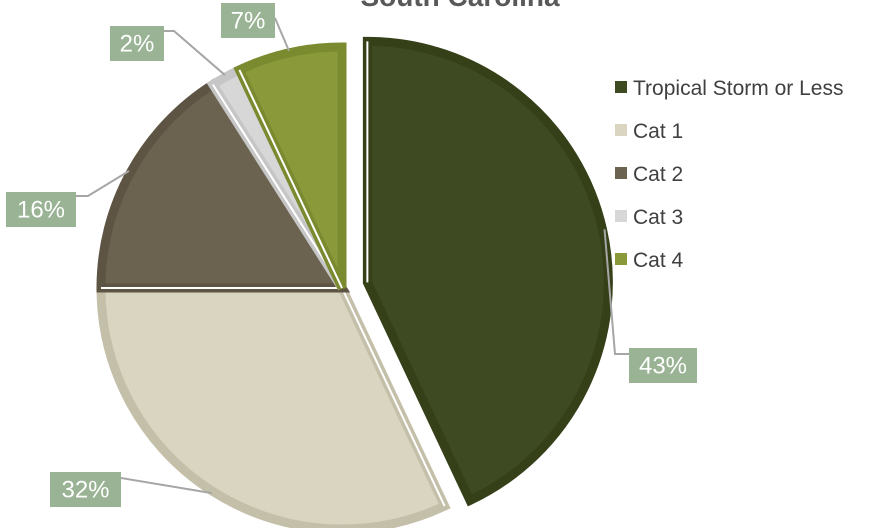 Image resolution: width=869 pixels, height=528 pixels. Describe the element at coordinates (658, 260) in the screenshot. I see `legend-label-cat-4: Cat 4` at that location.